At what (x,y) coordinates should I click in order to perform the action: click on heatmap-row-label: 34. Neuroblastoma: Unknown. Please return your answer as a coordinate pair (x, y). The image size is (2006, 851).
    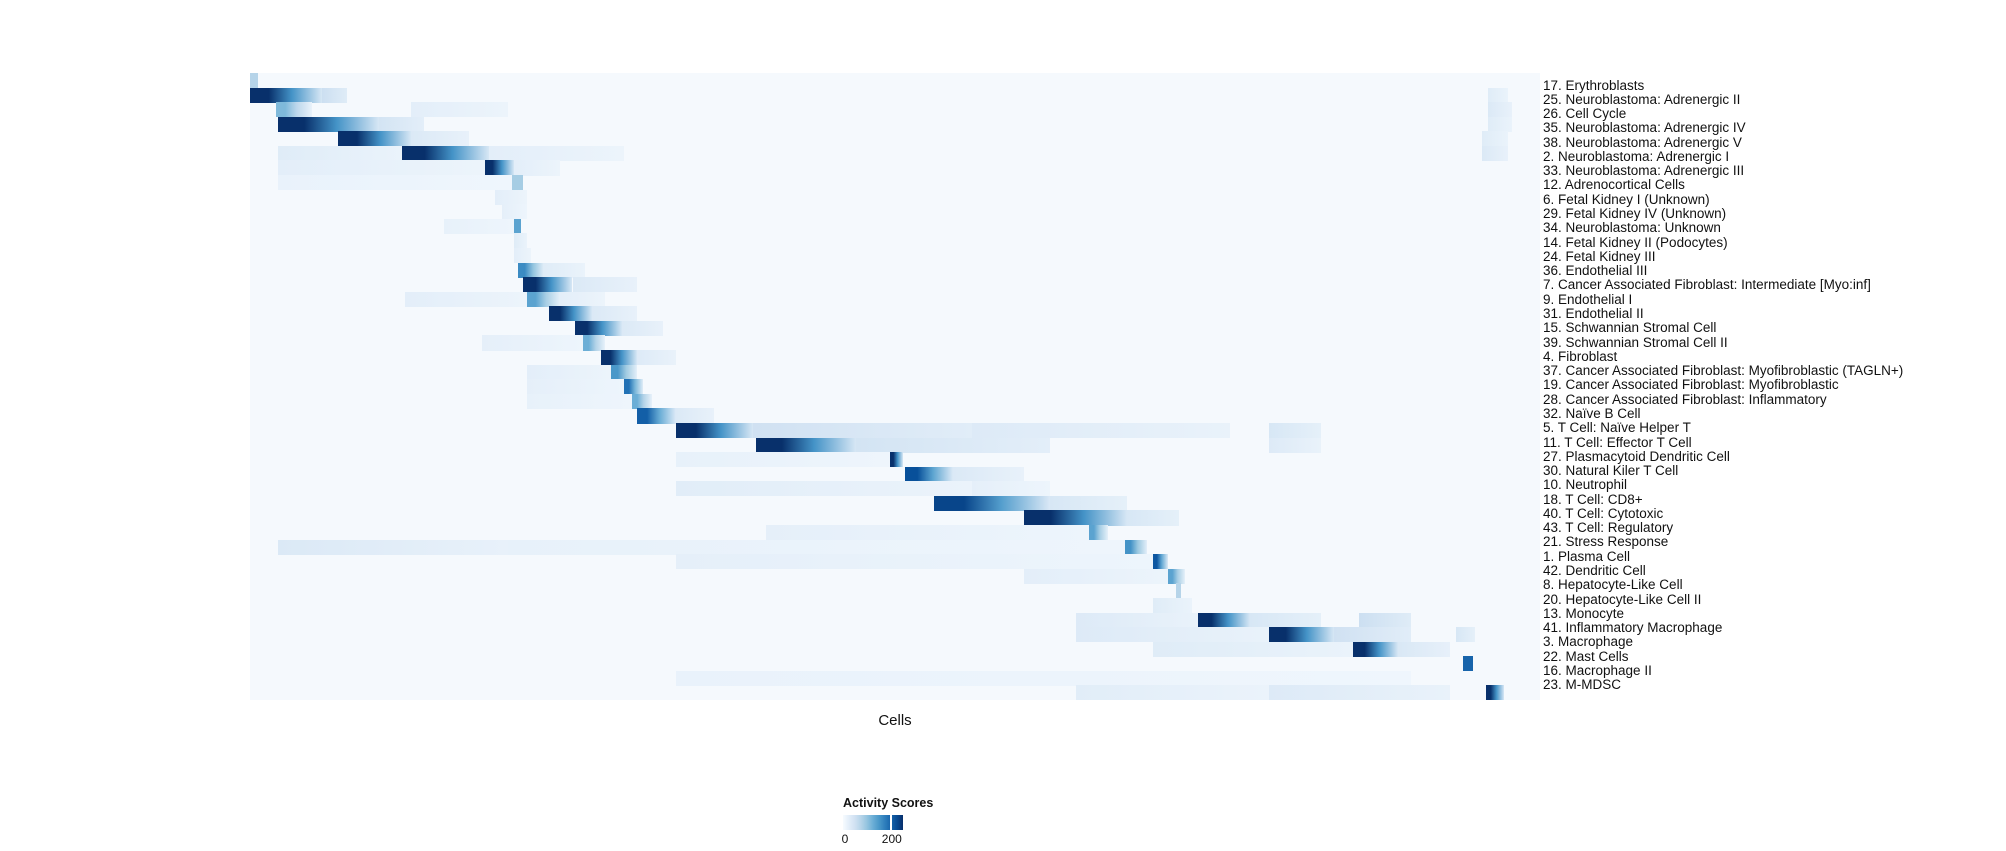
    Looking at the image, I should click on (1632, 228).